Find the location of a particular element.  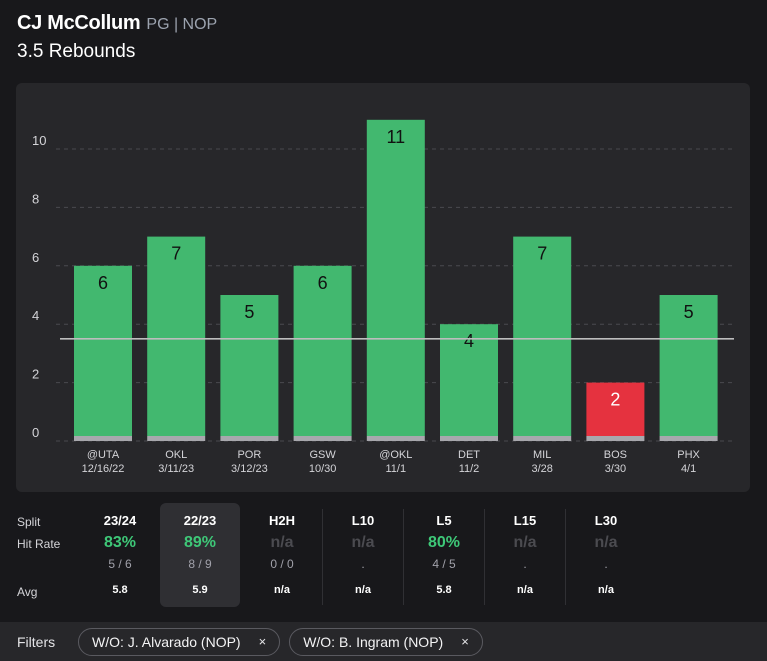

player-header: CJ McCollum PG | NOP 3.5 Rebounds is located at coordinates (117, 37).